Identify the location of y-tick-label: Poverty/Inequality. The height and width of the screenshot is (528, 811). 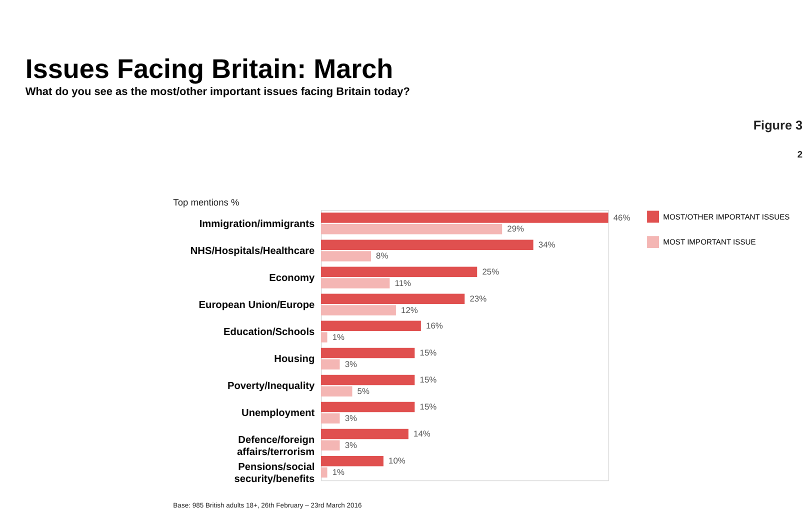
(271, 386).